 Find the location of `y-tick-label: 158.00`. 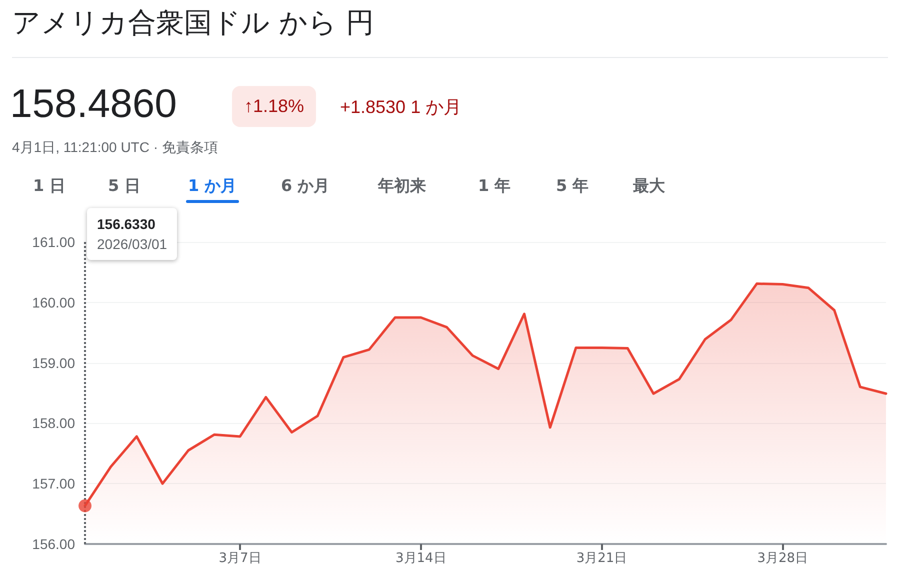

y-tick-label: 158.00 is located at coordinates (54, 423).